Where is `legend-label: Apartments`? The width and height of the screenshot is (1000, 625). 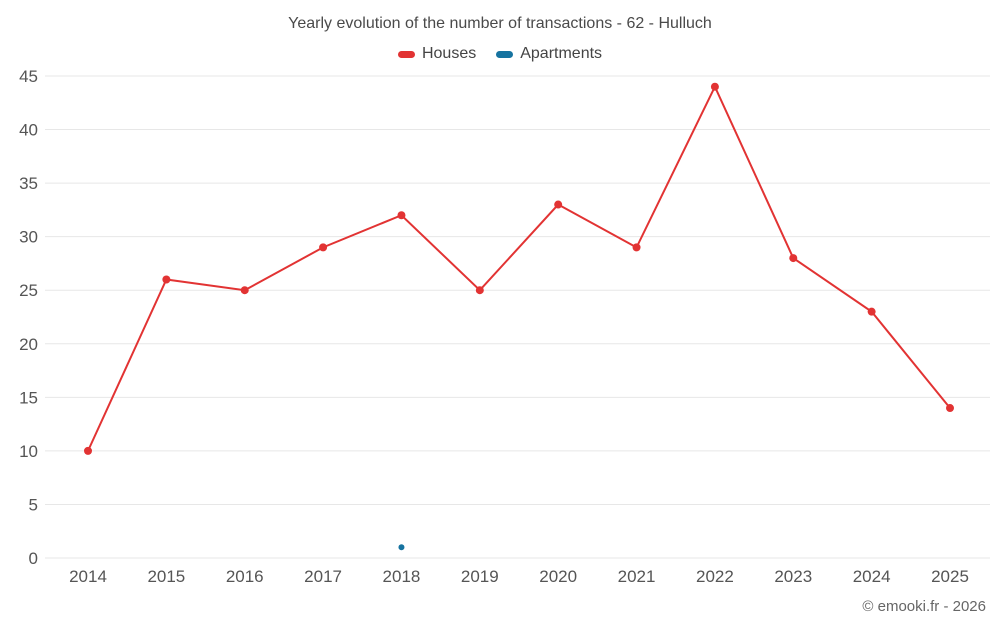
legend-label: Apartments is located at coordinates (561, 53).